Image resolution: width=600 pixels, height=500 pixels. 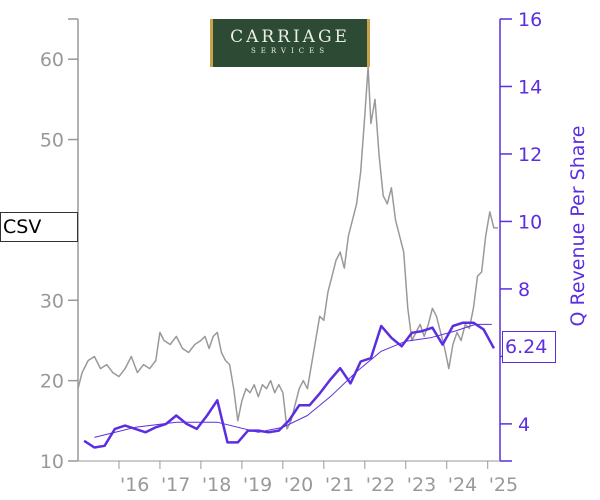 I want to click on right-axis-tick-label: 14, so click(x=530, y=87).